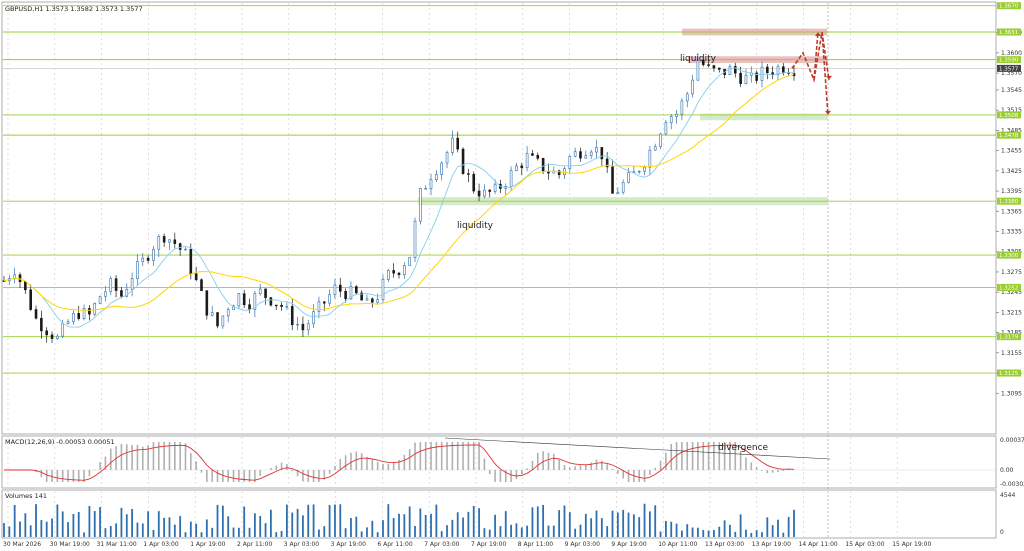 This screenshot has height=551, width=1024. I want to click on time-tick-label: 10 Apr 11:00, so click(677, 544).